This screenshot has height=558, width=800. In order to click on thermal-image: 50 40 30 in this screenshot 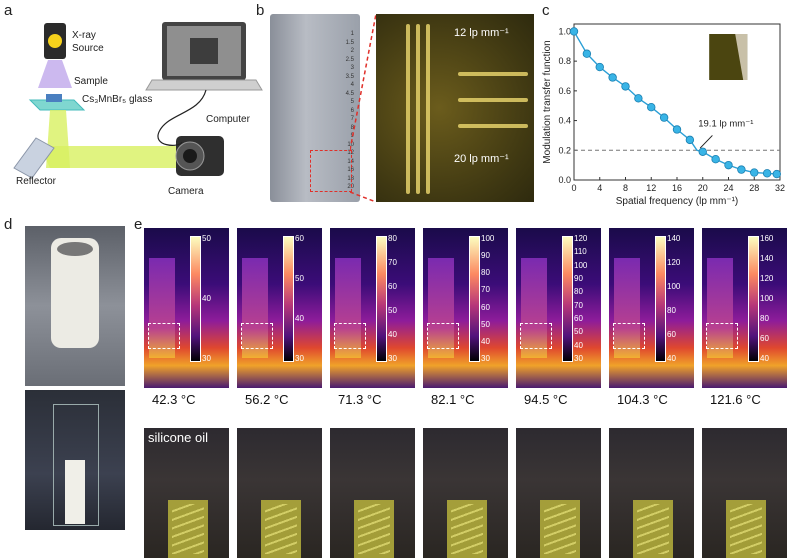, I will do `click(186, 308)`.